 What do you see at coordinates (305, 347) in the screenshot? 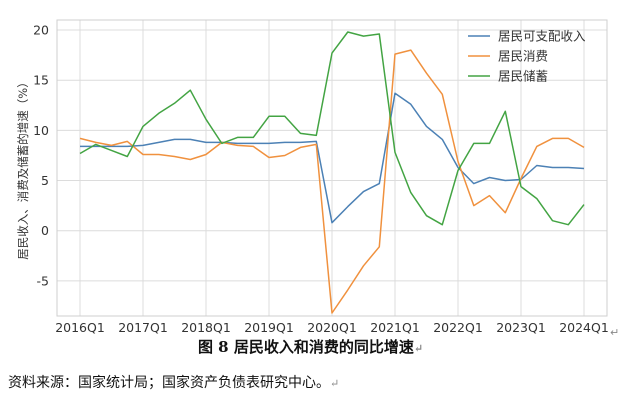
I see `caption-text: 图 8 居民收入和消费的同比增速` at bounding box center [305, 347].